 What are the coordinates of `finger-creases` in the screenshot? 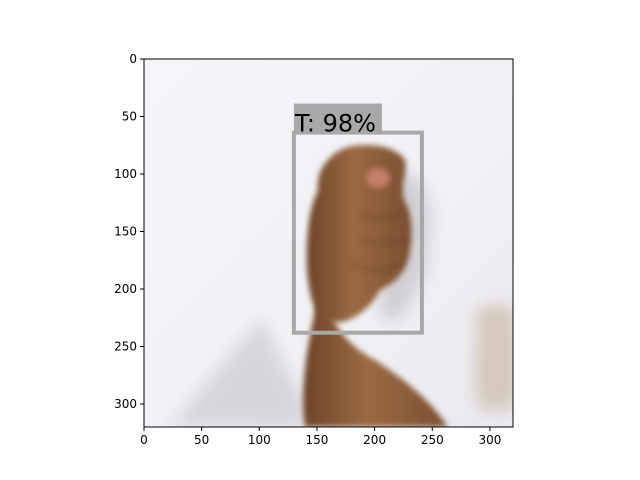 It's located at (379, 242).